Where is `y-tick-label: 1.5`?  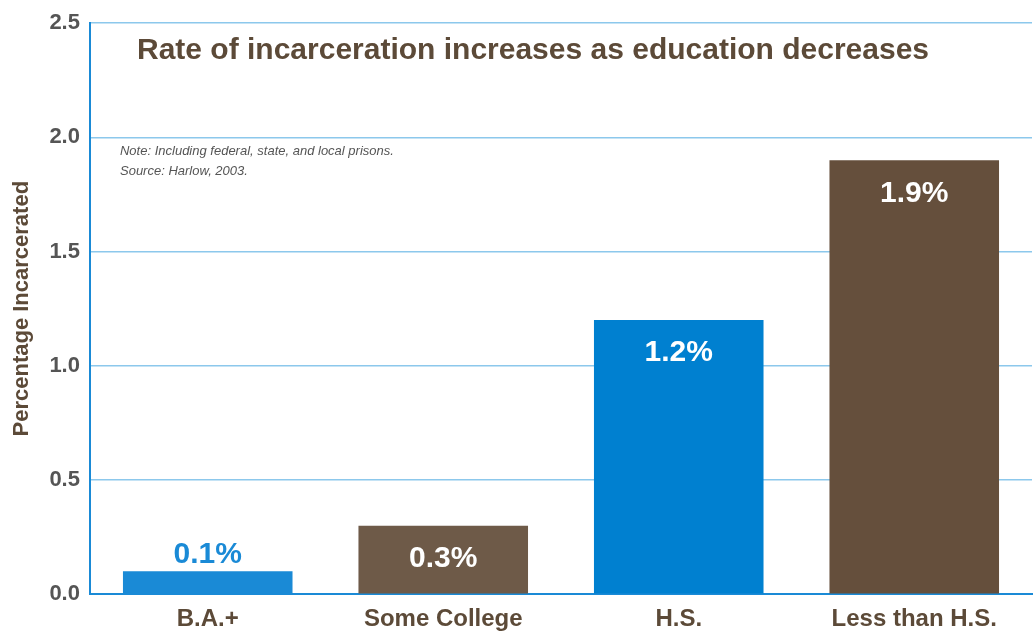
y-tick-label: 1.5 is located at coordinates (64, 250).